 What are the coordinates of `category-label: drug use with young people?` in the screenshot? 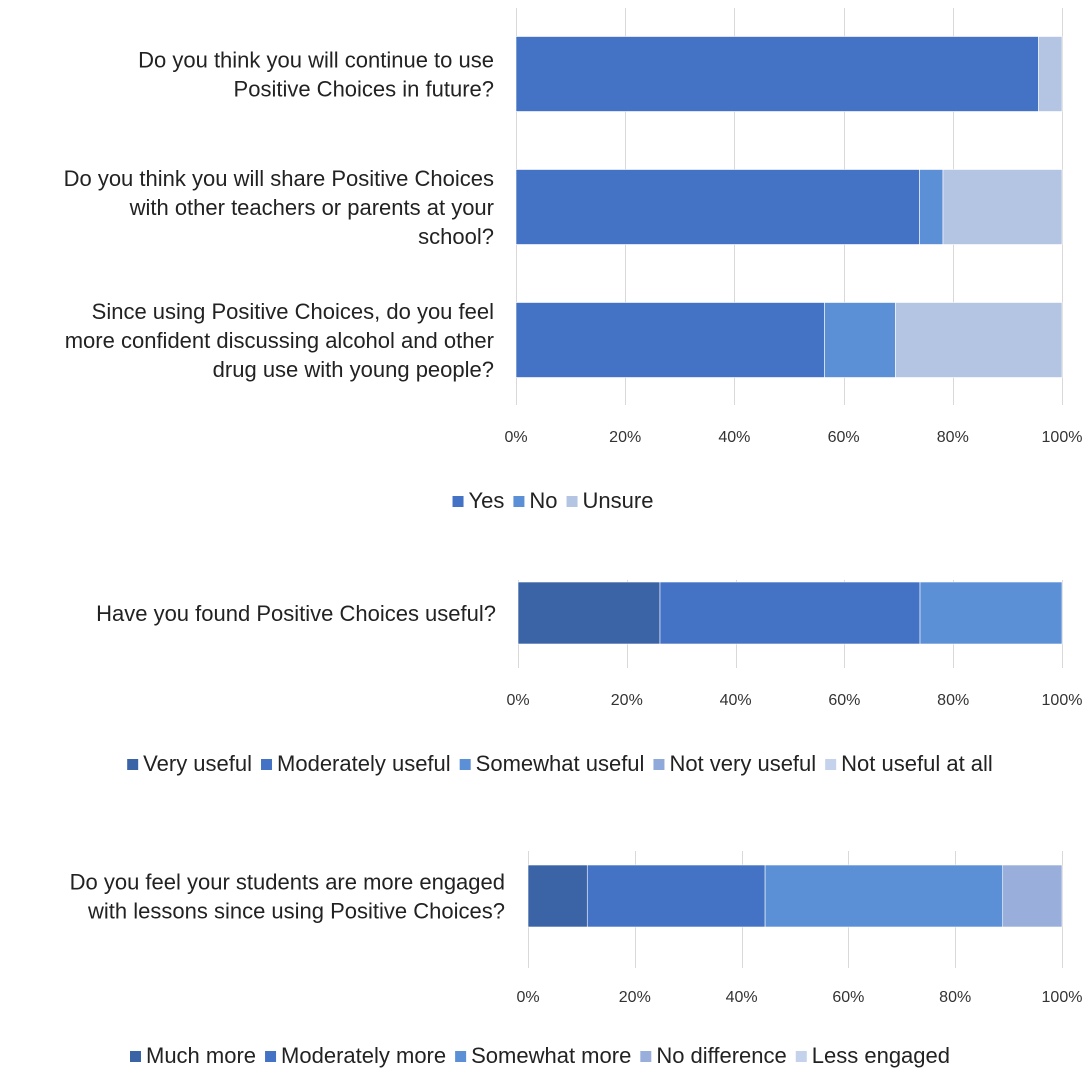 It's located at (353, 369).